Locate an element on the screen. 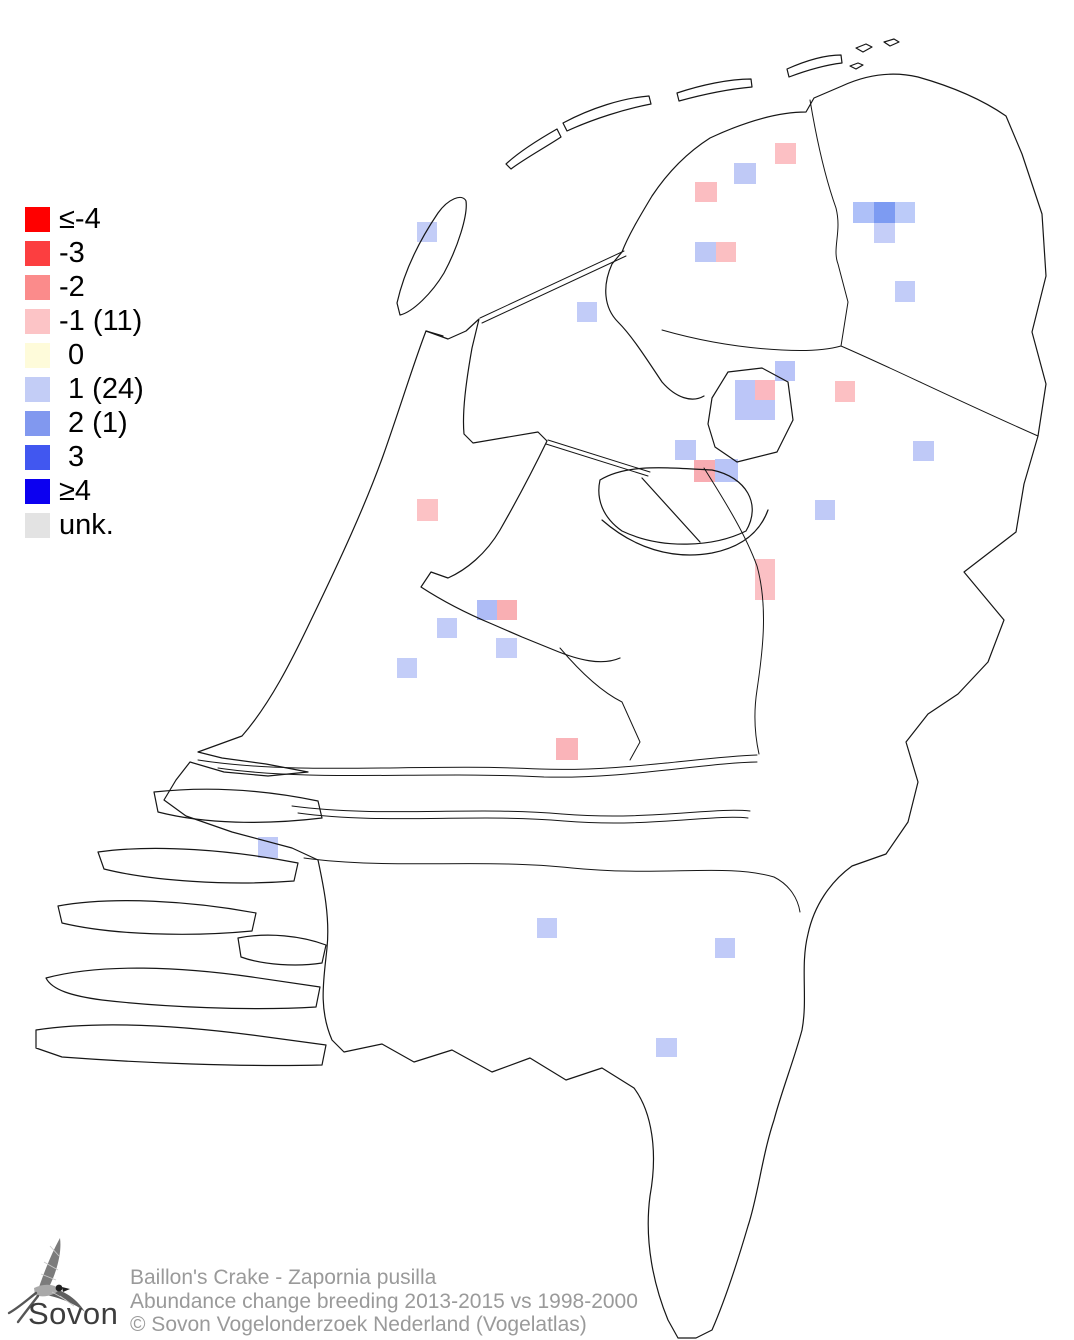 The width and height of the screenshot is (1074, 1340). legend-item: ≤-4 is located at coordinates (84, 219).